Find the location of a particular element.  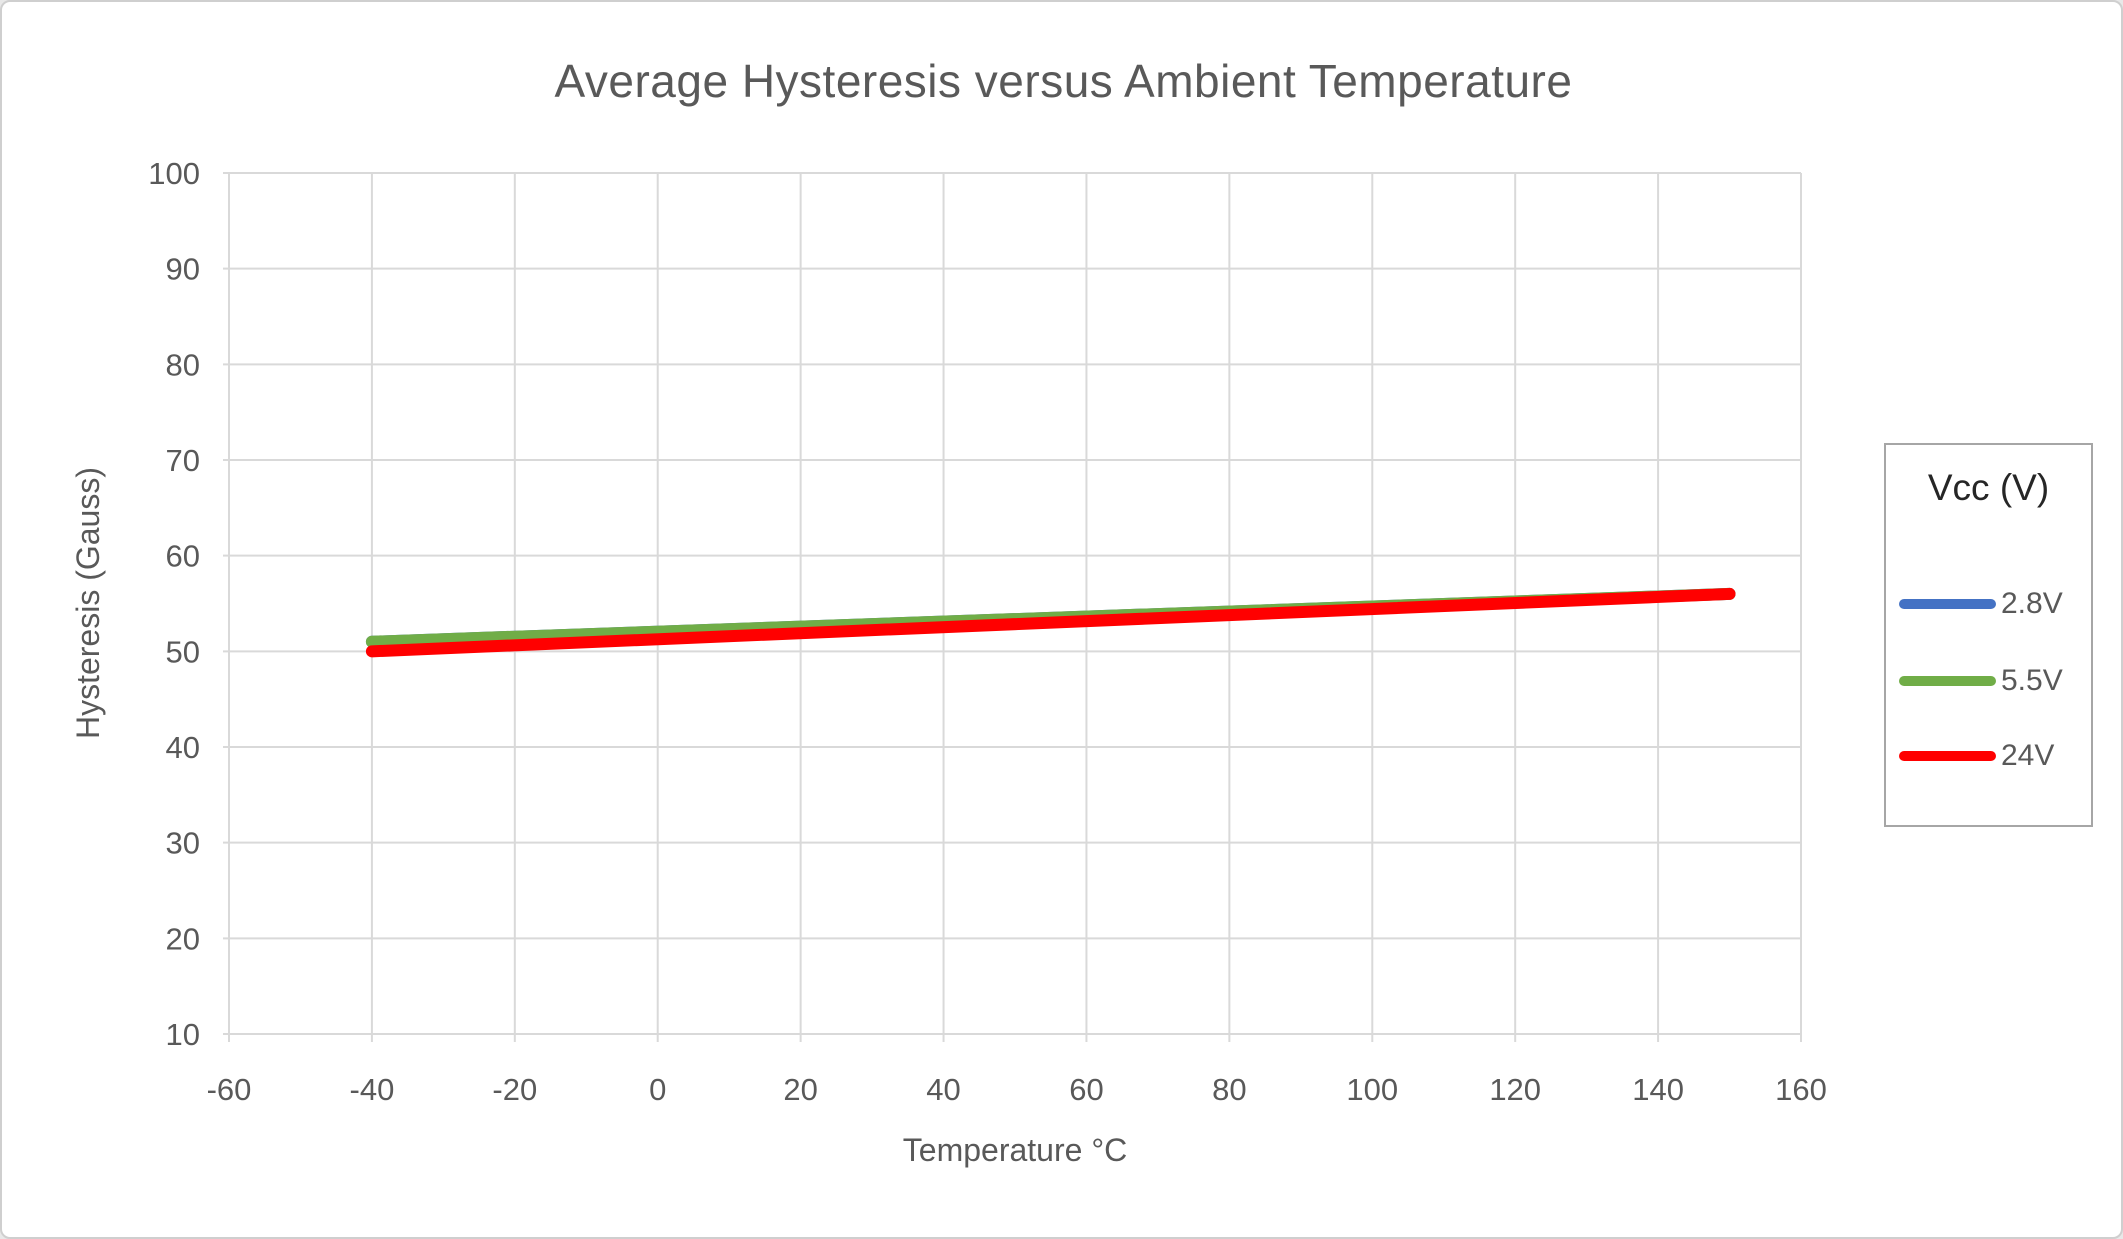

x-tick-label: 120 is located at coordinates (1515, 1089).